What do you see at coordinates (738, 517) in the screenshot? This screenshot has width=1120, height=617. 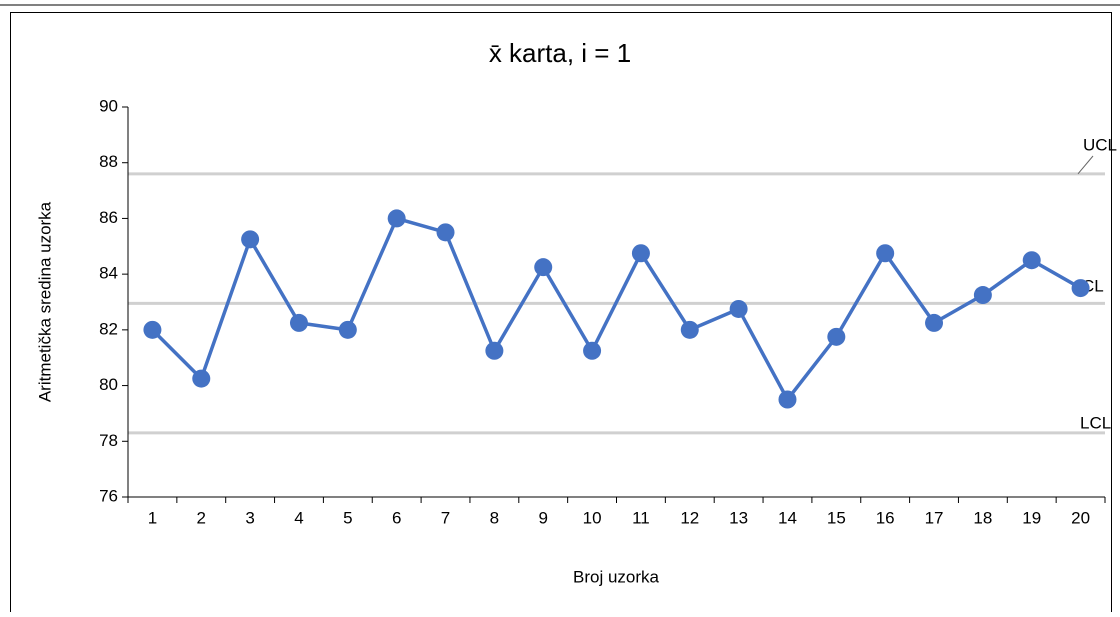 I see `x-tick-label: 13` at bounding box center [738, 517].